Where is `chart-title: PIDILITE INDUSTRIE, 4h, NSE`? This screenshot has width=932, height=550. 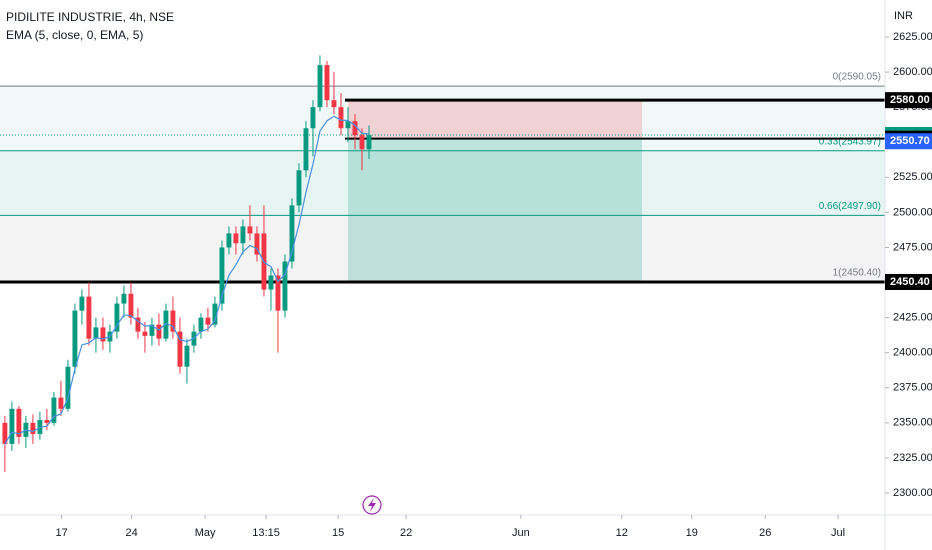 chart-title: PIDILITE INDUSTRIE, 4h, NSE is located at coordinates (90, 17).